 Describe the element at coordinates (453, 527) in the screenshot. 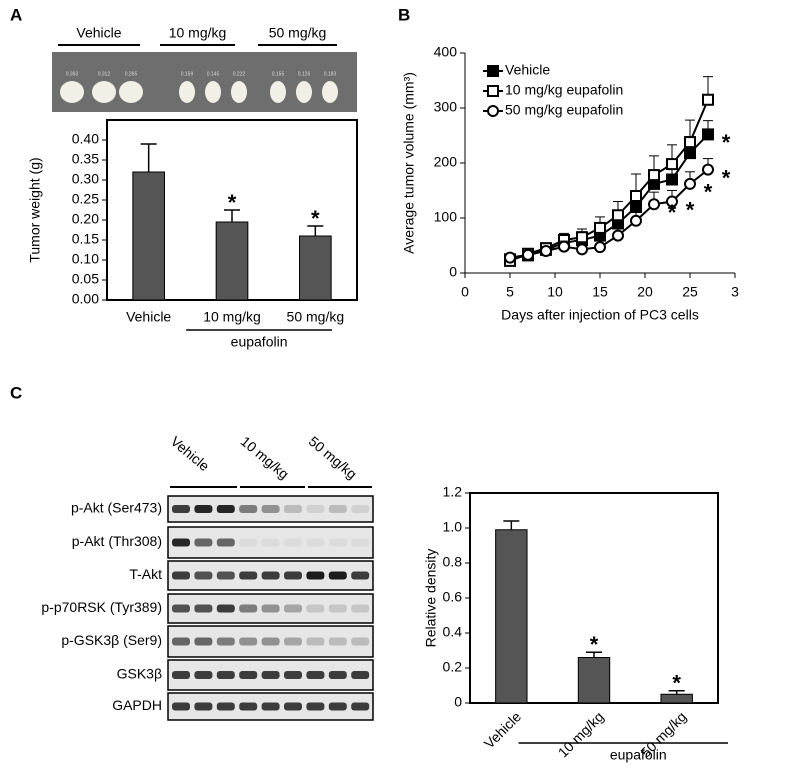

I see `y-tick-label: 1.0` at that location.